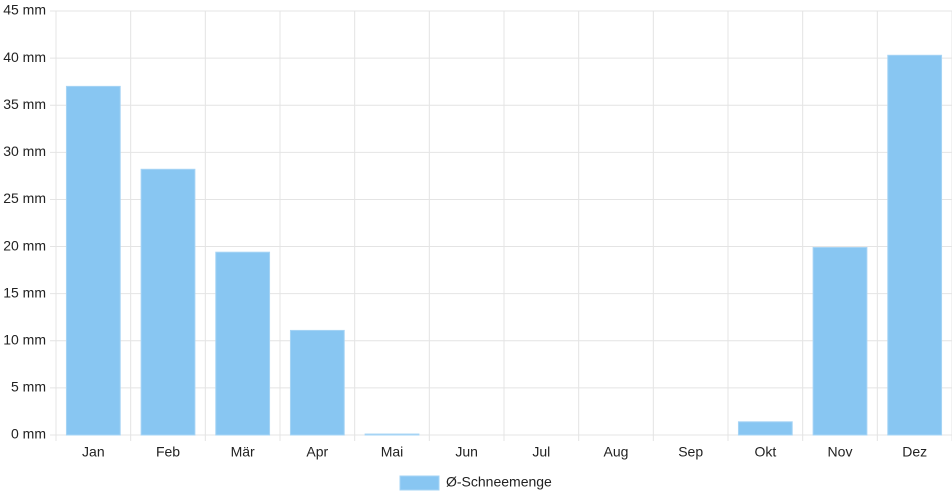 This screenshot has height=500, width=952. Describe the element at coordinates (914, 452) in the screenshot. I see `x-tick-label: Dez` at that location.